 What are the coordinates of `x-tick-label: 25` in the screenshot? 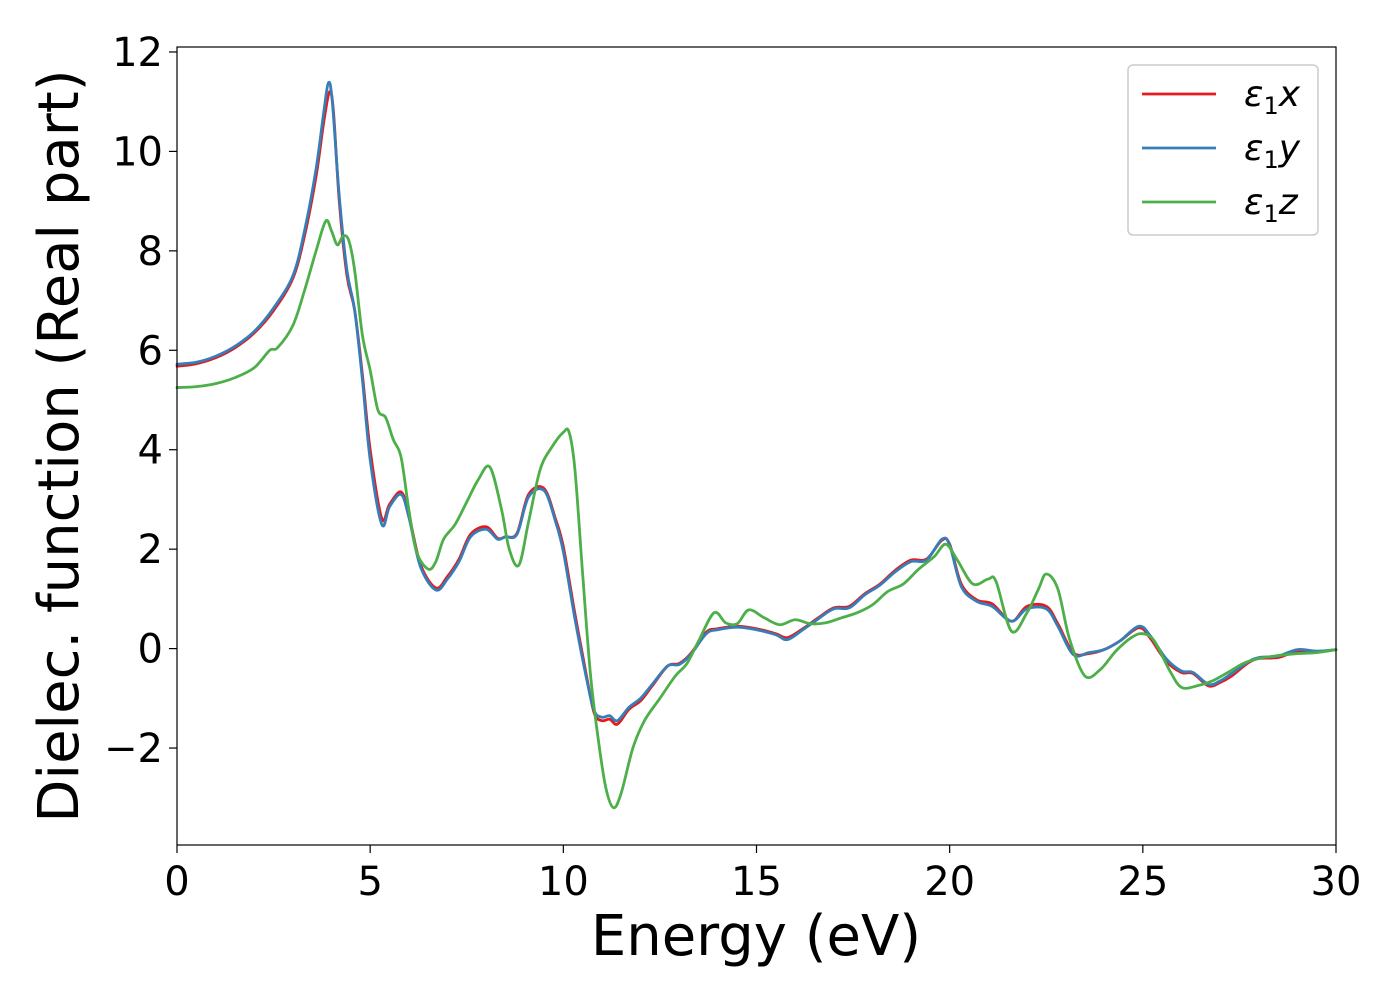 It's located at (1142, 882).